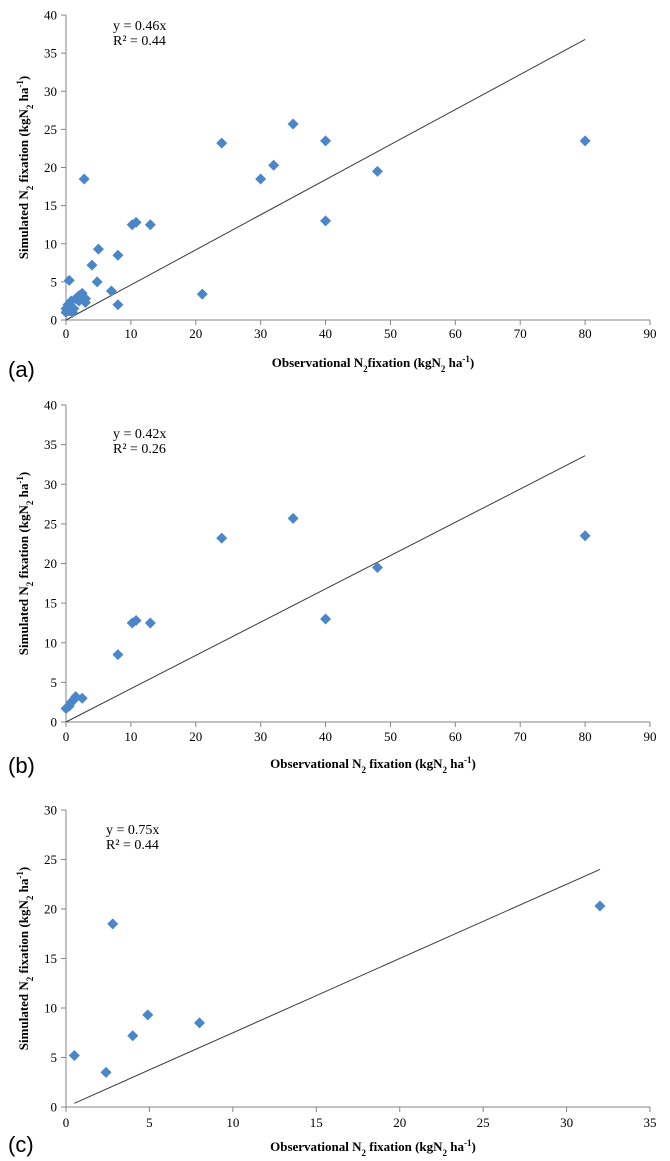  What do you see at coordinates (316, 1146) in the screenshot?
I see `axis-title-part: Observational N` at bounding box center [316, 1146].